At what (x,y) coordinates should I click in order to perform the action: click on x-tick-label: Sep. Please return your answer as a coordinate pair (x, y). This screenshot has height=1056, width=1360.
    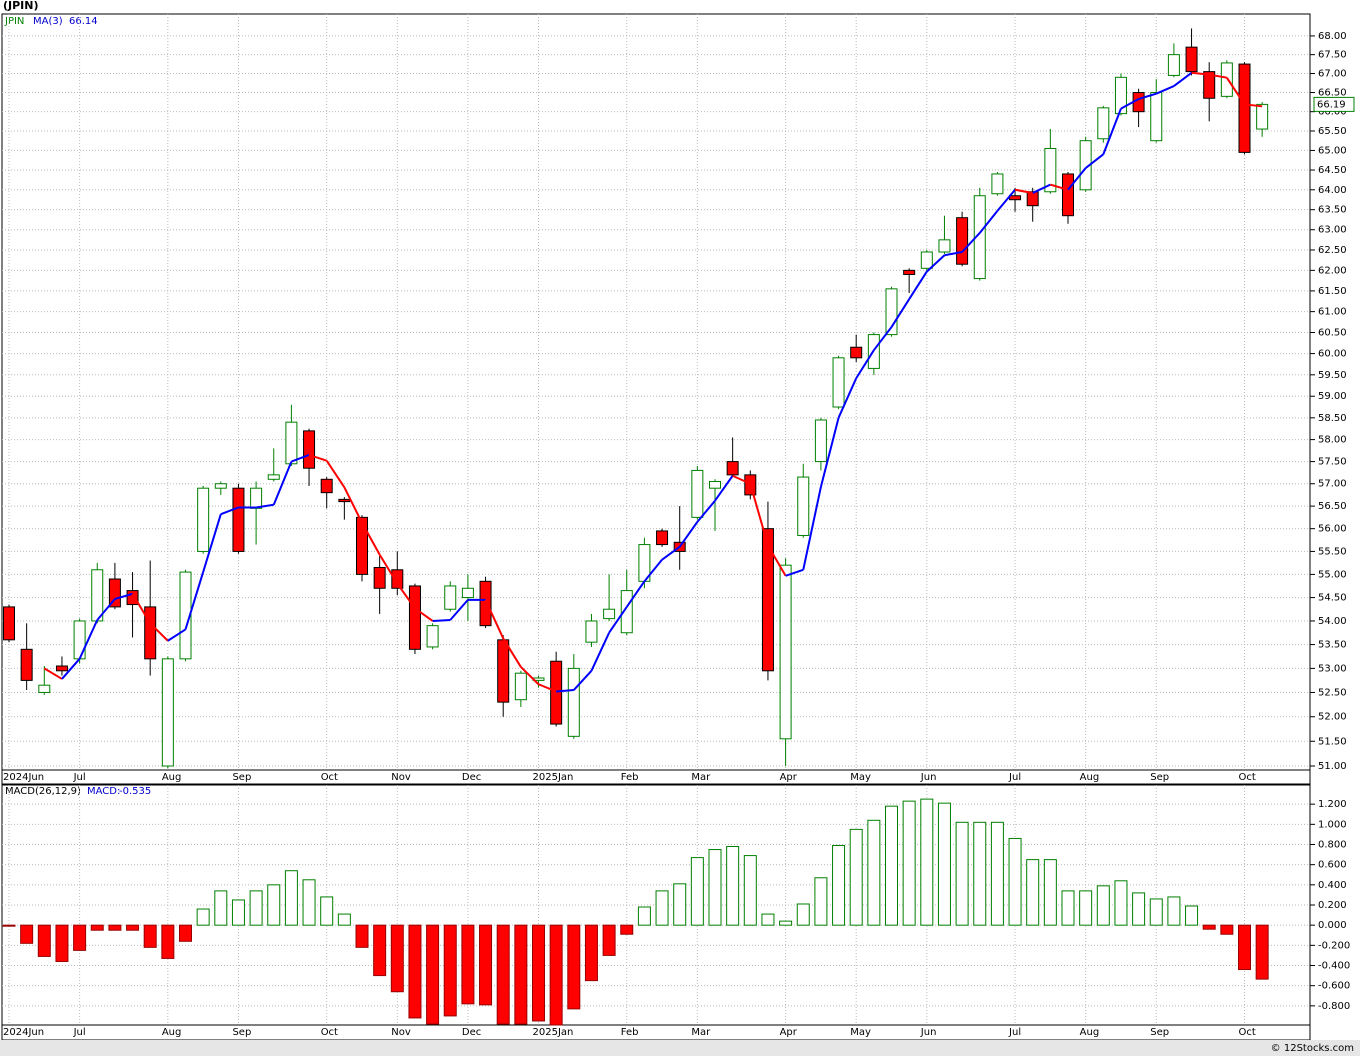
    Looking at the image, I should click on (1159, 1032).